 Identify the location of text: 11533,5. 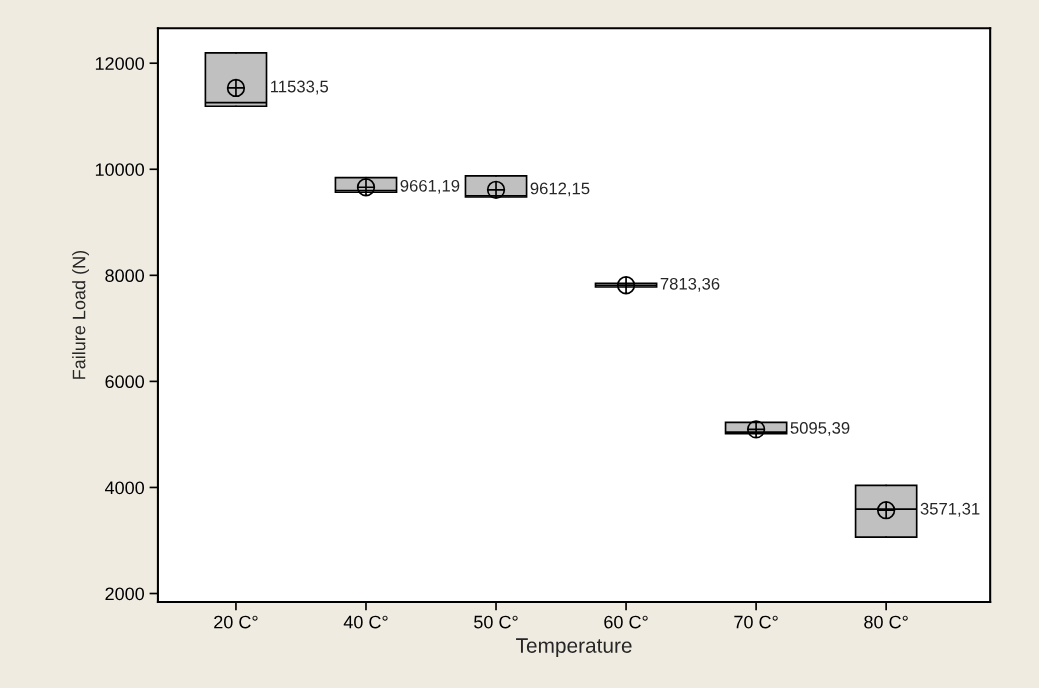
(300, 87).